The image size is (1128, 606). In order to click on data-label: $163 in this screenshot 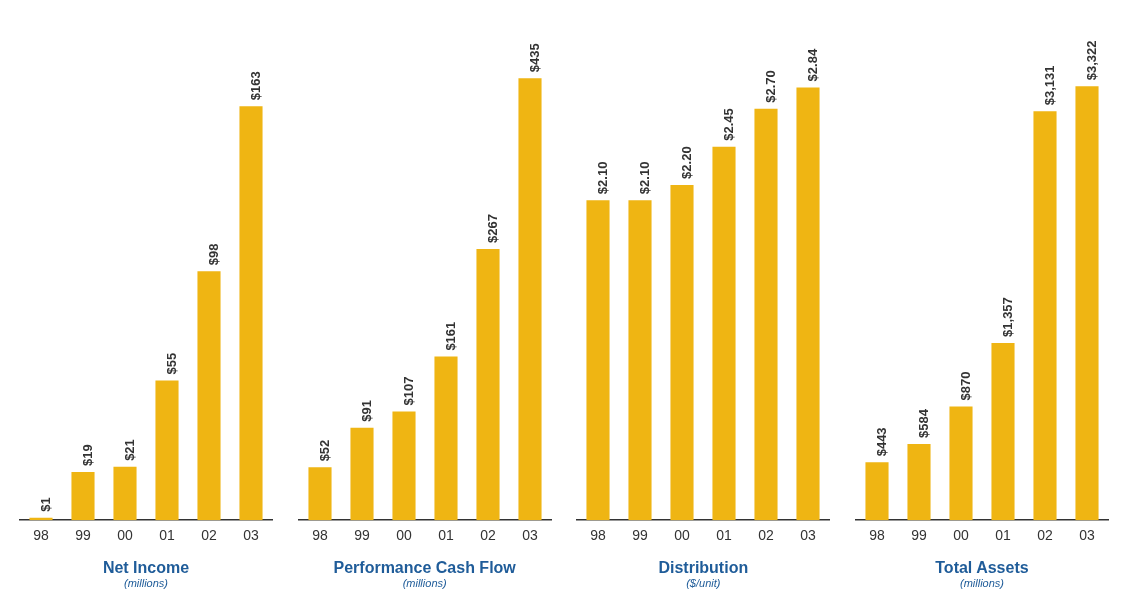, I will do `click(255, 86)`.